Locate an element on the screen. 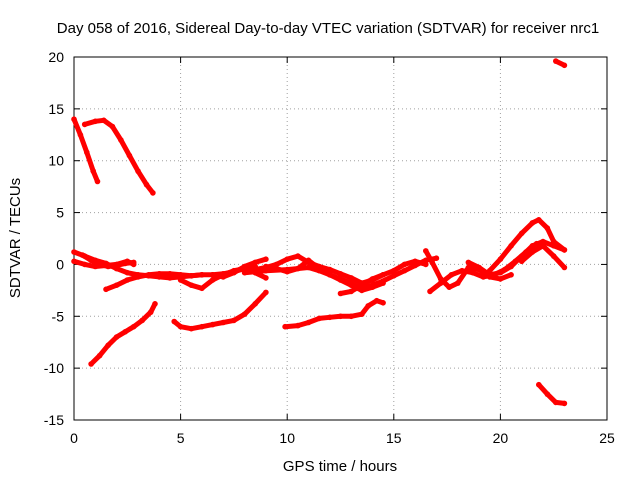 This screenshot has width=640, height=480. y-tick-label: -10 is located at coordinates (54, 368).